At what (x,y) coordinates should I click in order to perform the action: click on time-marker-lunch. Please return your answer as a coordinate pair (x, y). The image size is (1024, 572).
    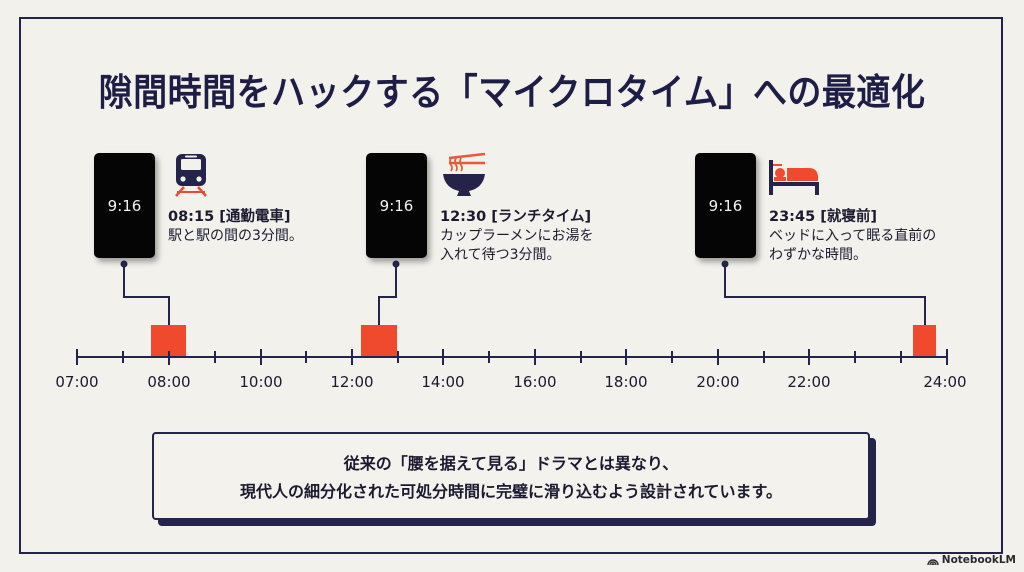
    Looking at the image, I should click on (379, 341).